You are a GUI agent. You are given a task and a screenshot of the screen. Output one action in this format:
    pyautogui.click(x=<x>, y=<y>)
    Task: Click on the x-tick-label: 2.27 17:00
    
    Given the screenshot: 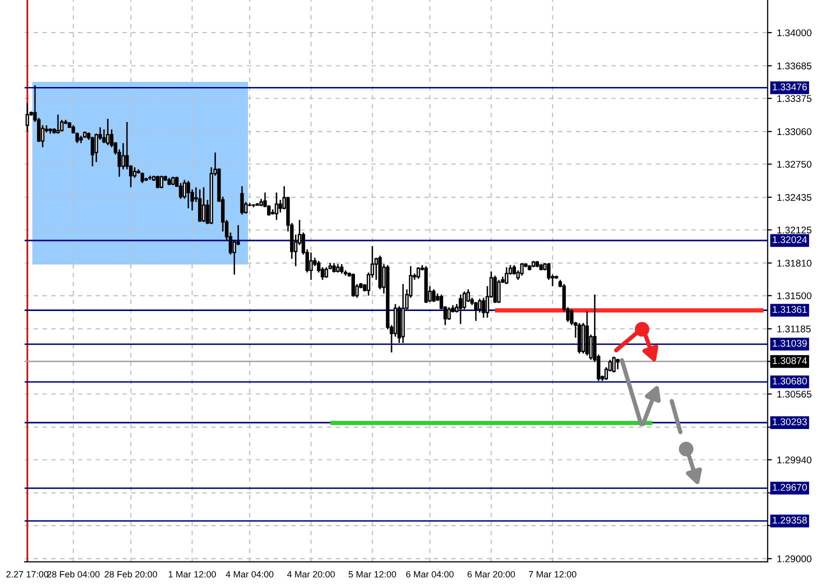 What is the action you would take?
    pyautogui.click(x=27, y=574)
    